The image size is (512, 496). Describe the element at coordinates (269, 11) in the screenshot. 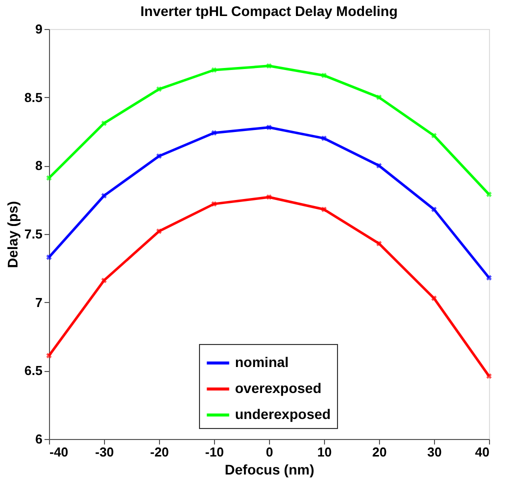

I see `chart-title: Inverter tpHL Compact Delay Modeling` at that location.